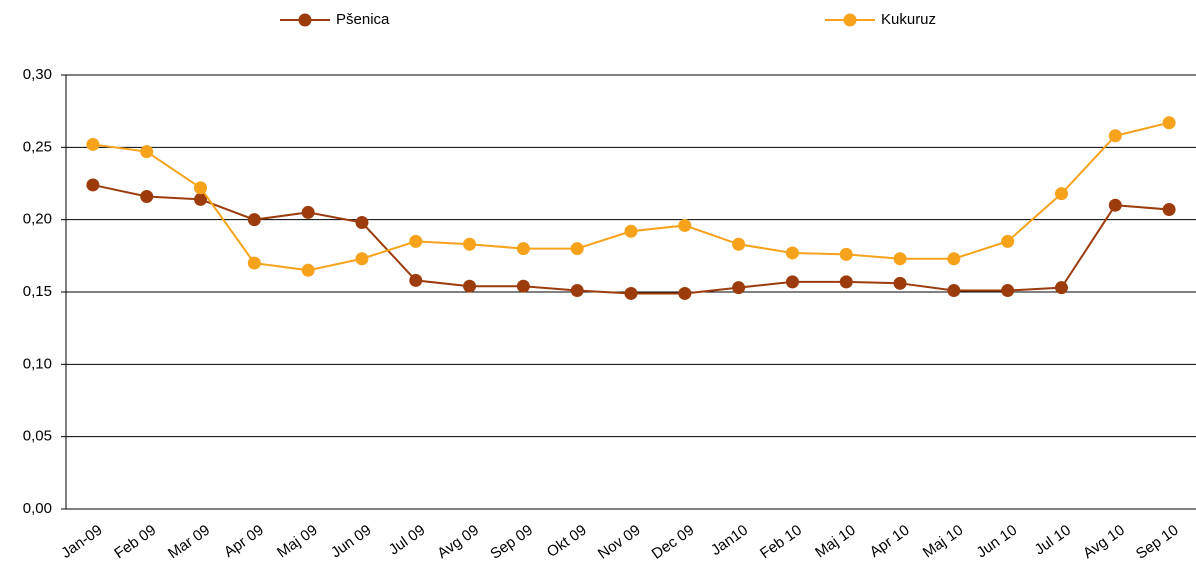 This screenshot has width=1196, height=580. I want to click on y-tick-label: 0,05, so click(37, 436).